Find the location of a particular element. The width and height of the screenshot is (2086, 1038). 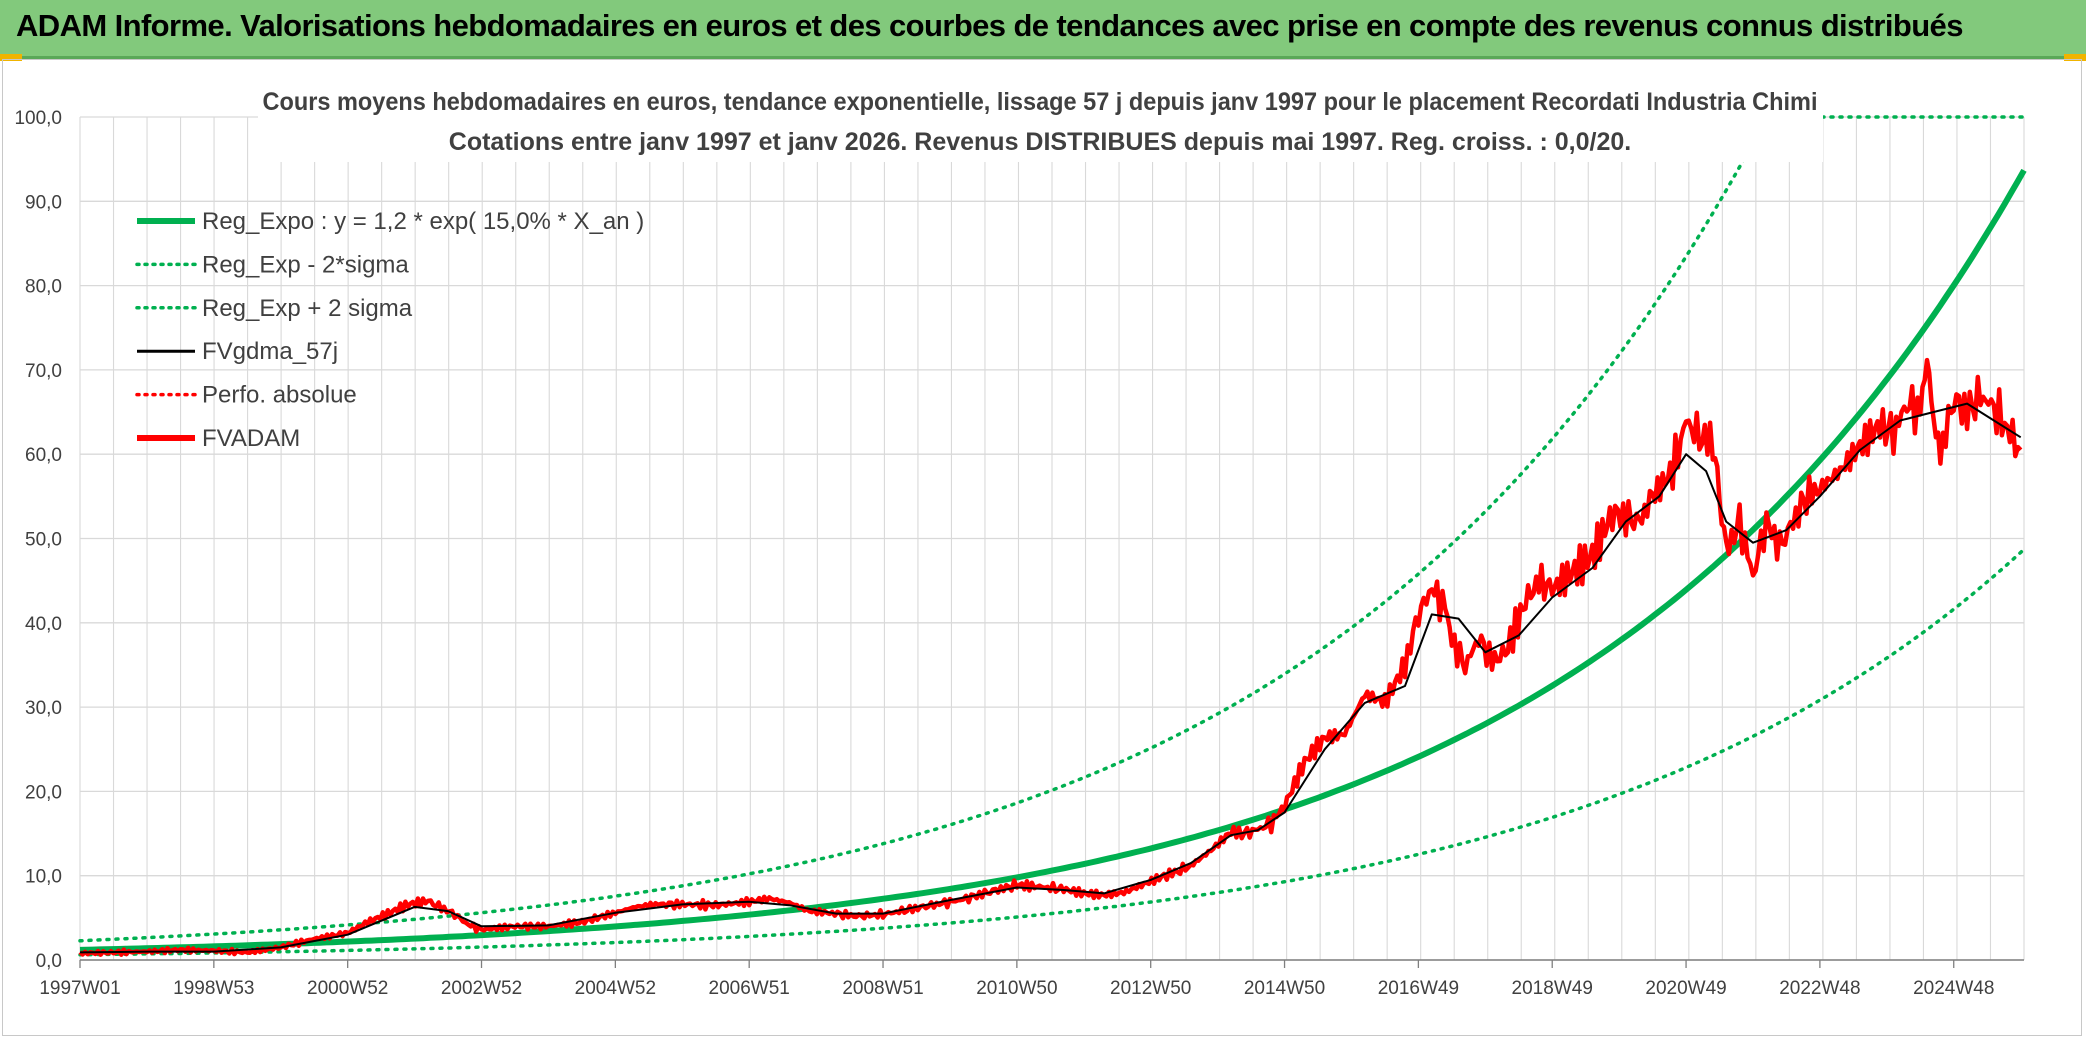

y-tick-label: 80,0 is located at coordinates (43, 287).